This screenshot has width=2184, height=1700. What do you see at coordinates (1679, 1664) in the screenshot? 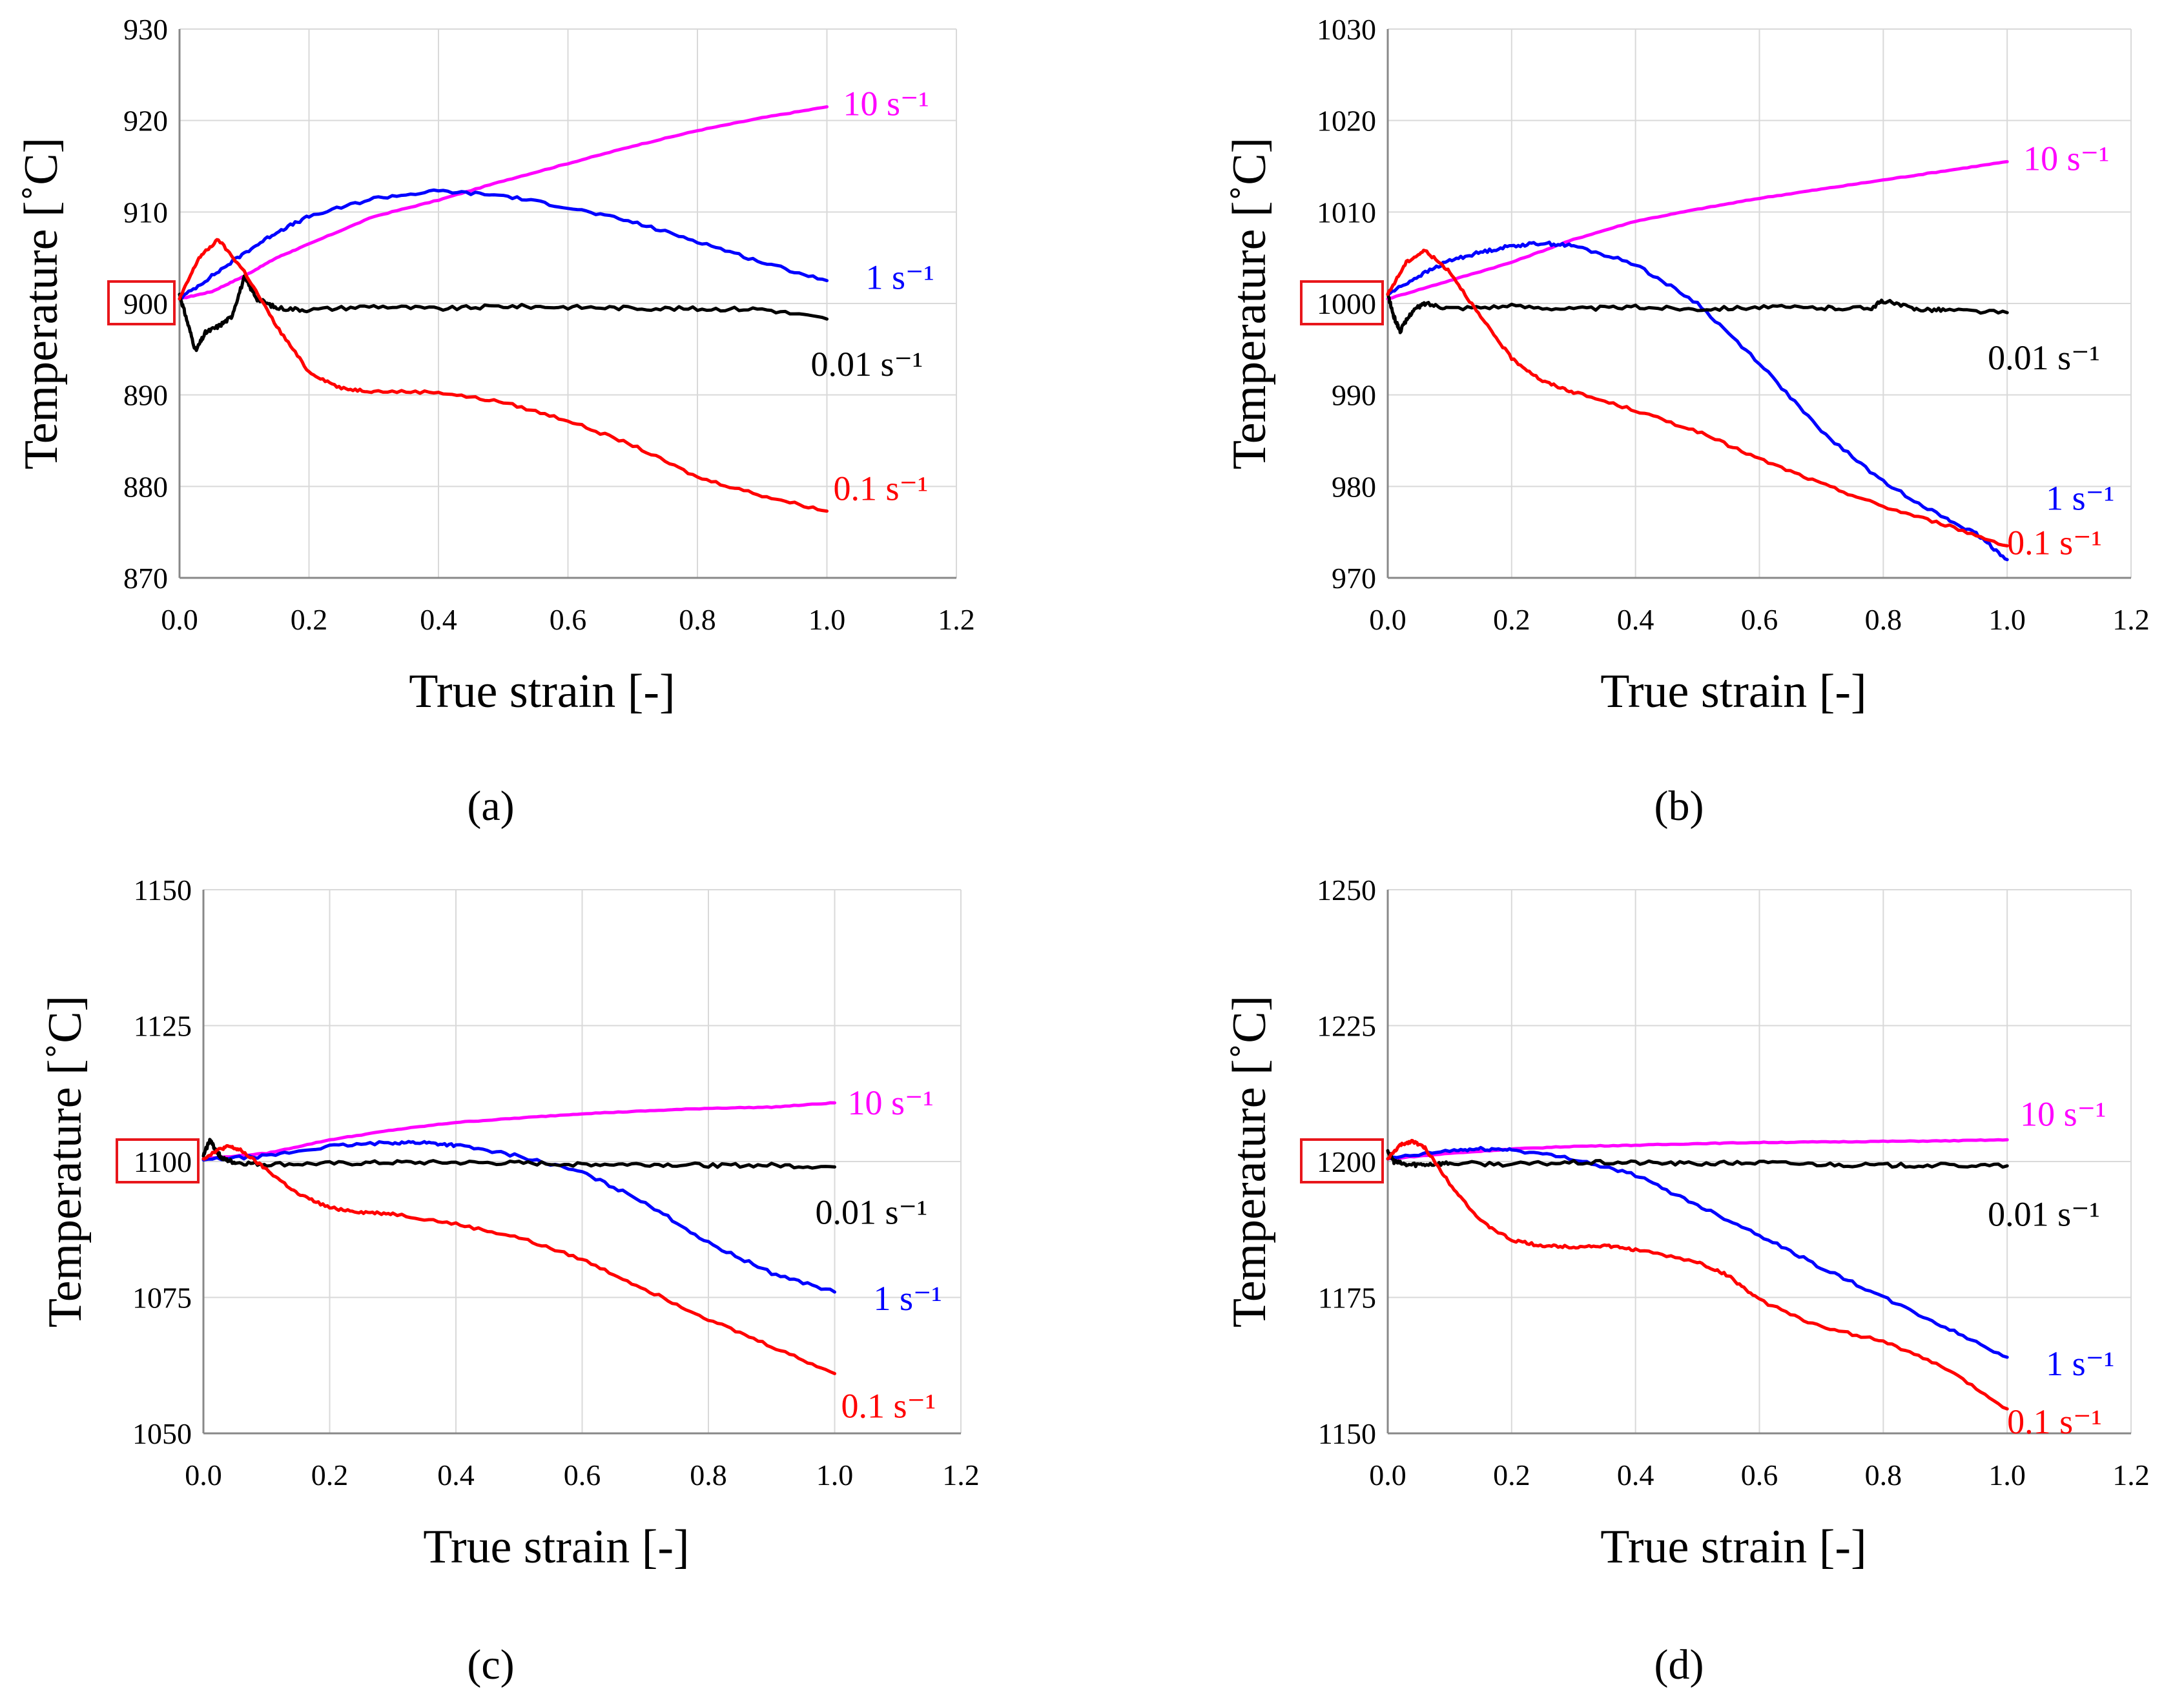
I see `panel-label: (d)` at bounding box center [1679, 1664].